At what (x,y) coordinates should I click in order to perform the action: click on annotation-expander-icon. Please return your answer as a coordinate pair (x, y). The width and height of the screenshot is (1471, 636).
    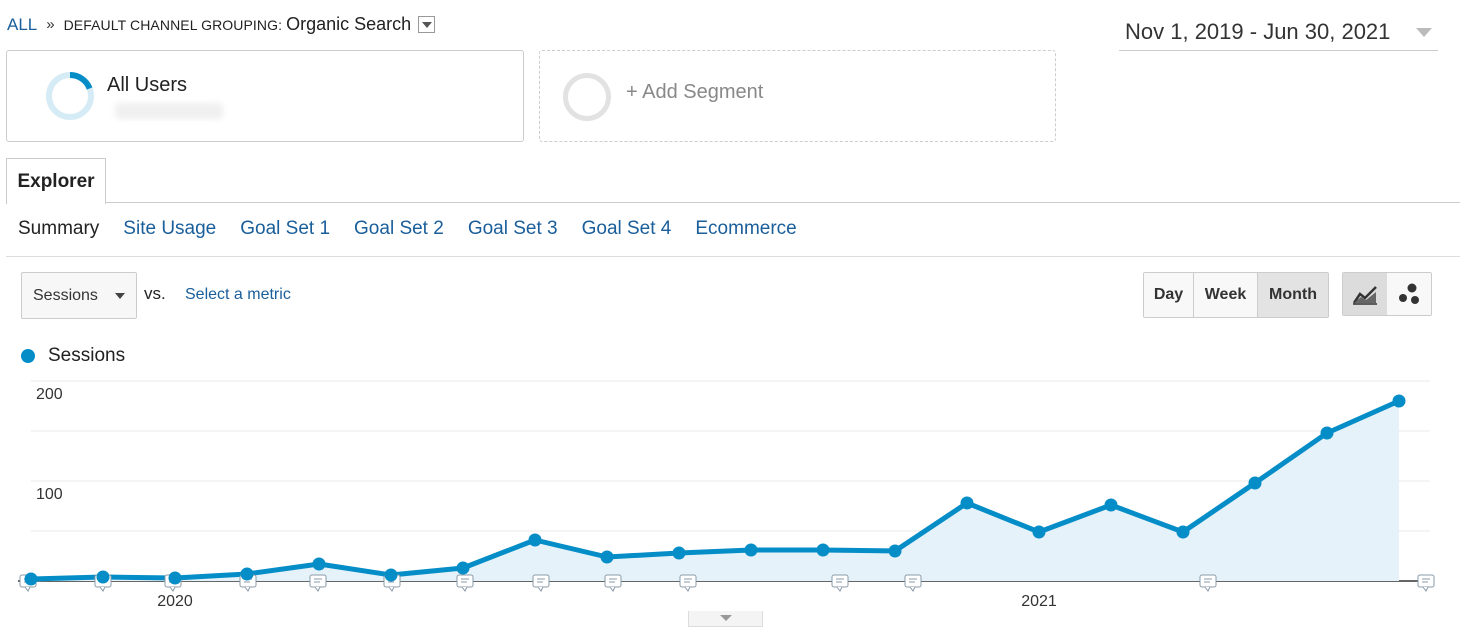
    Looking at the image, I should click on (725, 619).